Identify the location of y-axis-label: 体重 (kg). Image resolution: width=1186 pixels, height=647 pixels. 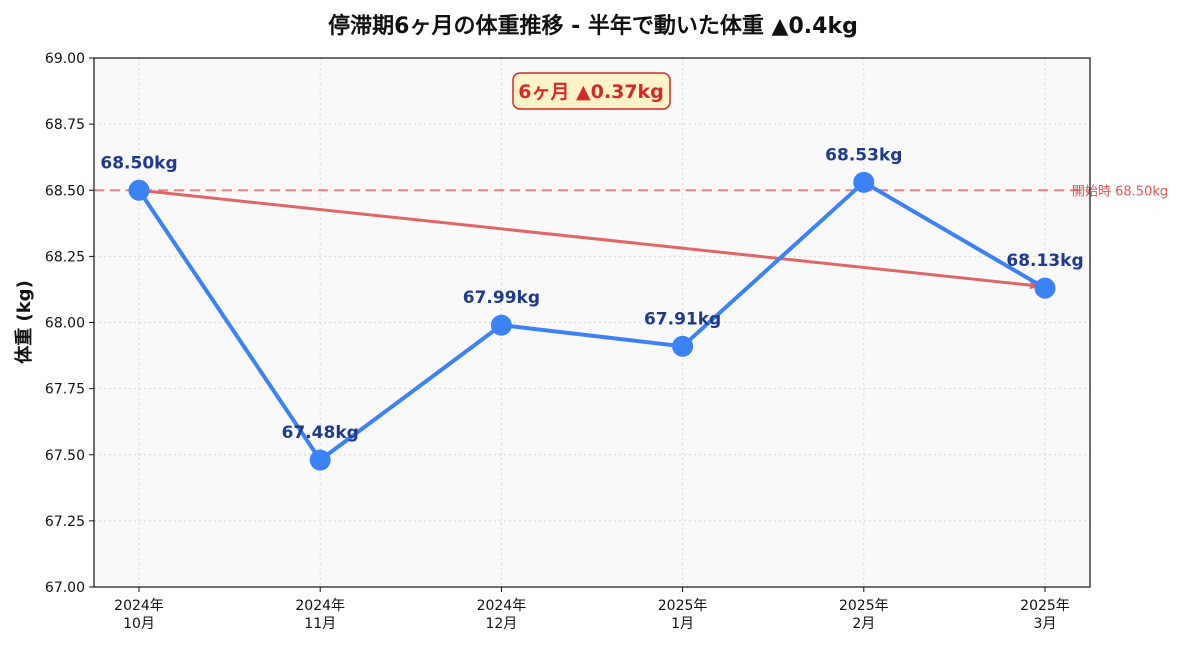
(24, 322).